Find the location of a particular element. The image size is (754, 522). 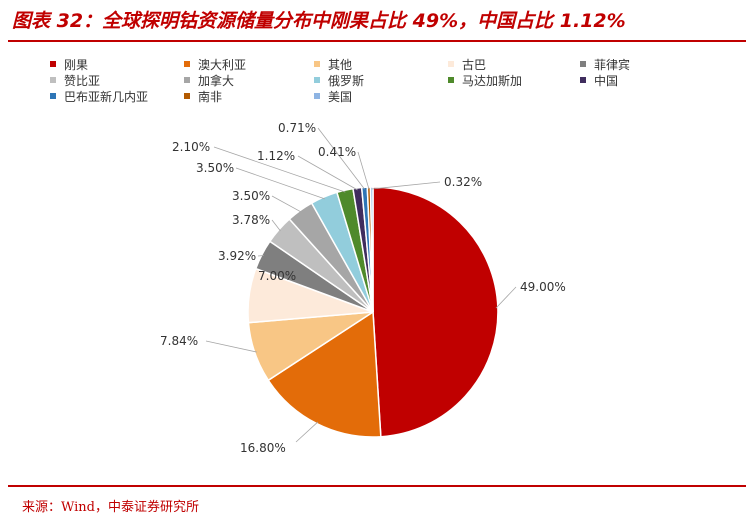

legend-item: 刚果 is located at coordinates (69, 64).